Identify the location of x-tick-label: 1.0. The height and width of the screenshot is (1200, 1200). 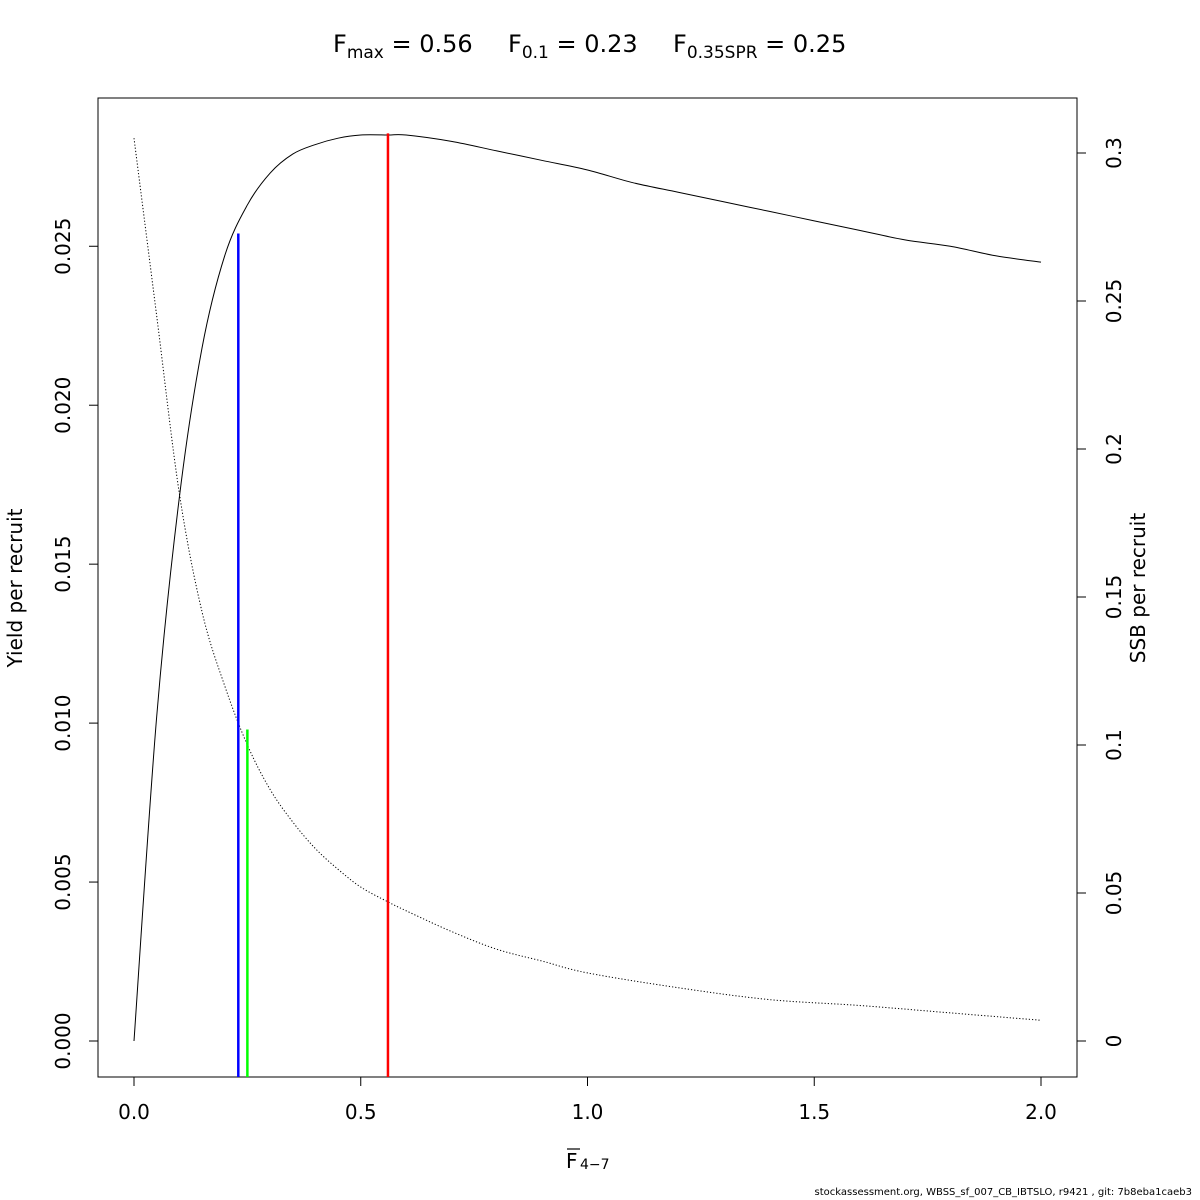
(588, 1112).